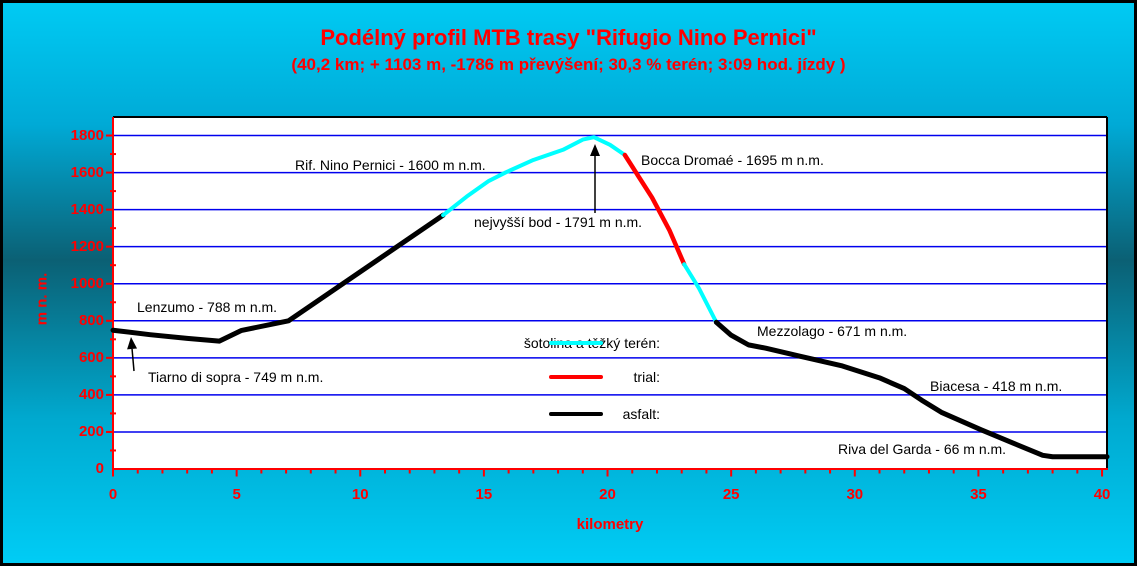 The height and width of the screenshot is (566, 1137). Describe the element at coordinates (922, 449) in the screenshot. I see `elevation-annotation: Riva del Garda - 66 m n.m.` at that location.